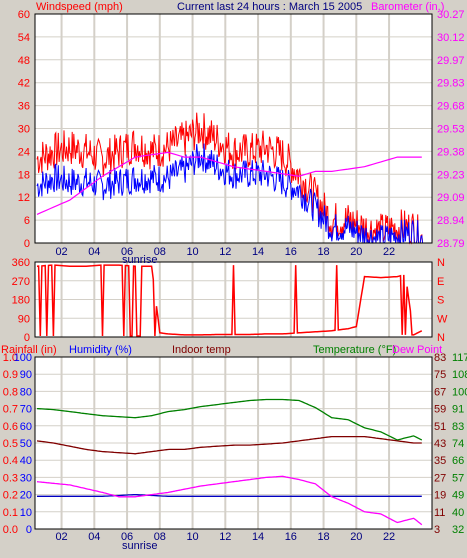  Describe the element at coordinates (26, 427) in the screenshot. I see `y-tick-label-humidity: 60` at that location.